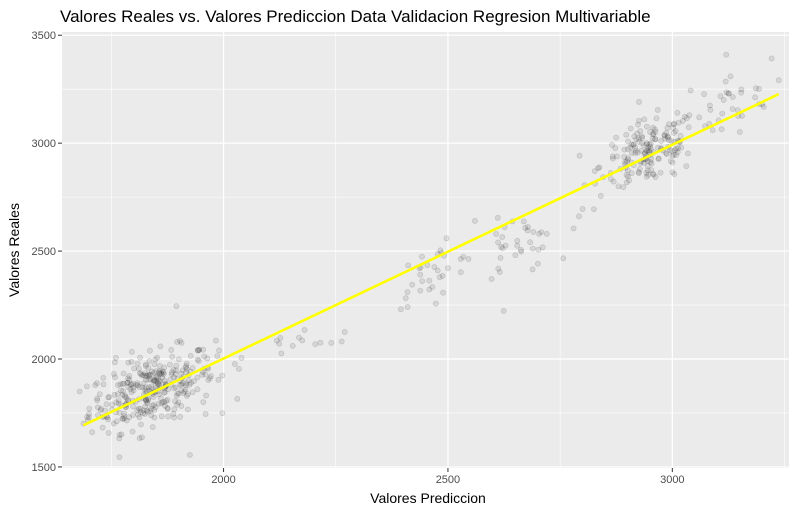 The width and height of the screenshot is (805, 513). Describe the element at coordinates (448, 480) in the screenshot. I see `x-tick-label: 2500` at that location.